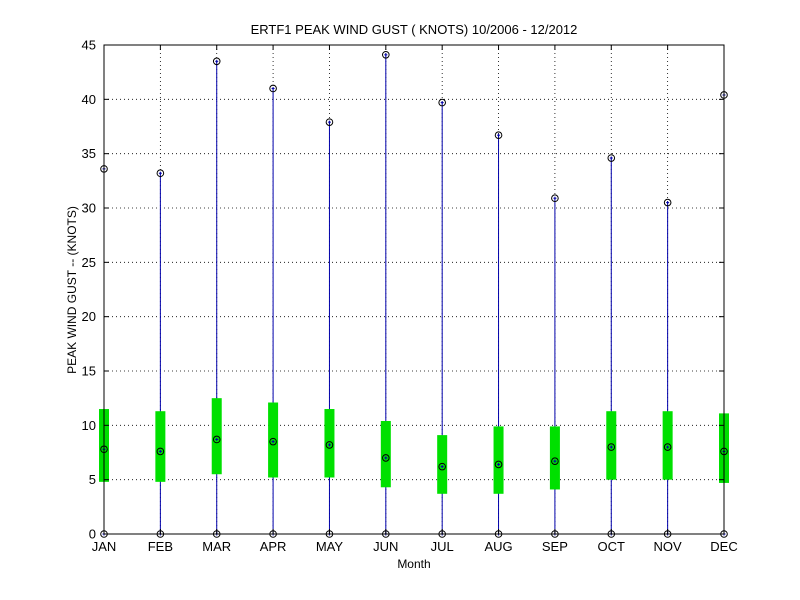  I want to click on x-tick-label: AUG, so click(498, 546).